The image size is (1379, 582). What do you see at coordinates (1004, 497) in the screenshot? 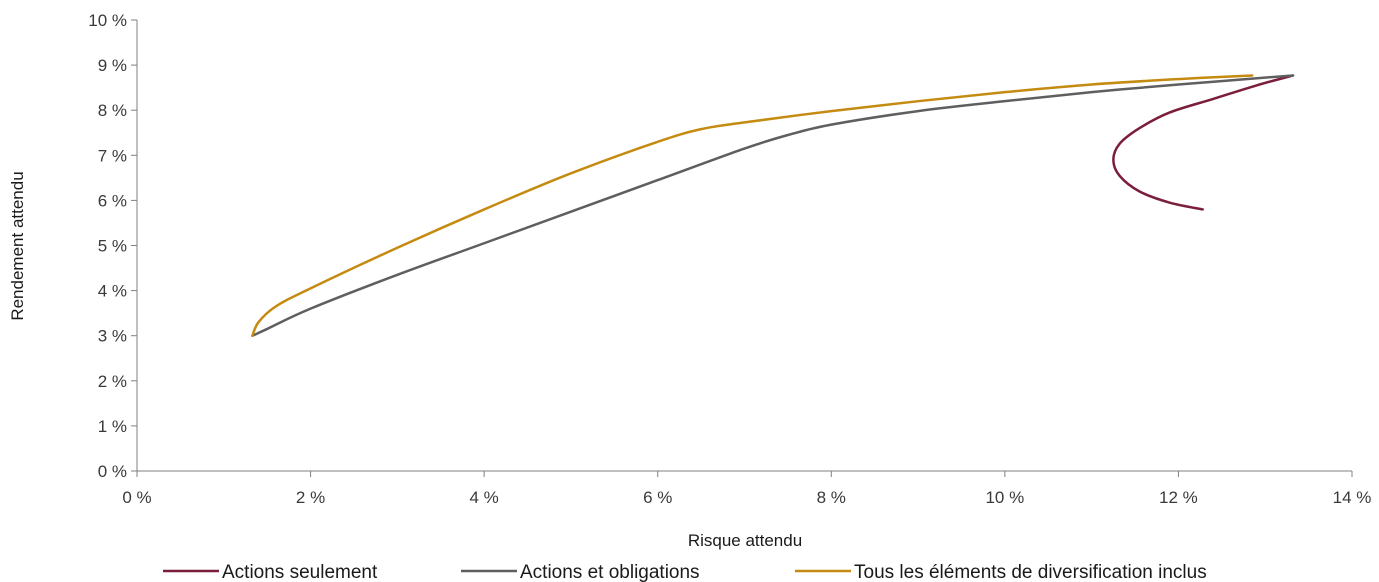
I see `x-tick-label: 10 %` at bounding box center [1004, 497].